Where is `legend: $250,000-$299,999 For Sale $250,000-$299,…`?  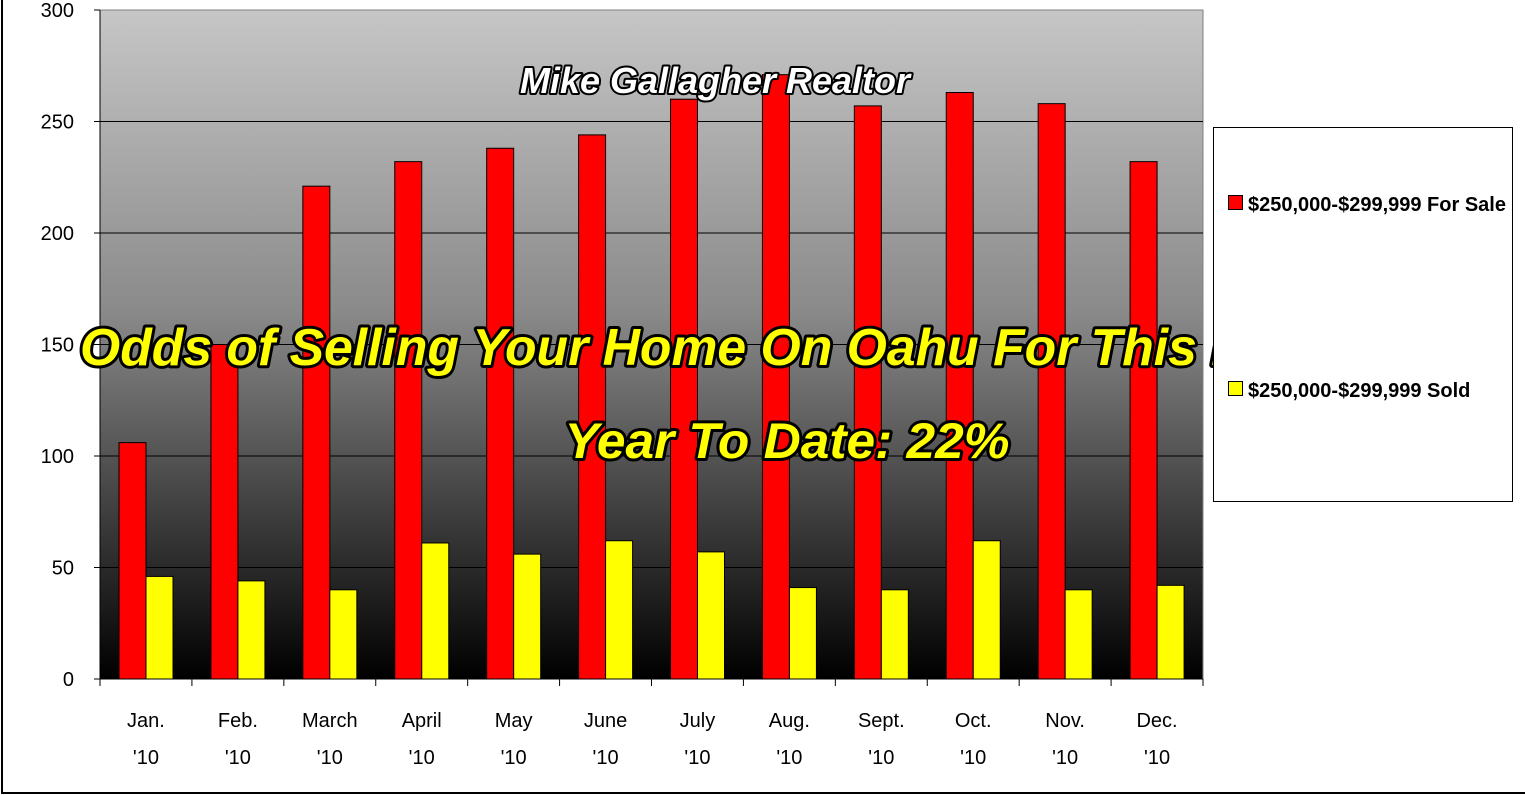
legend: $250,000-$299,999 For Sale $250,000-$299,… is located at coordinates (1363, 314).